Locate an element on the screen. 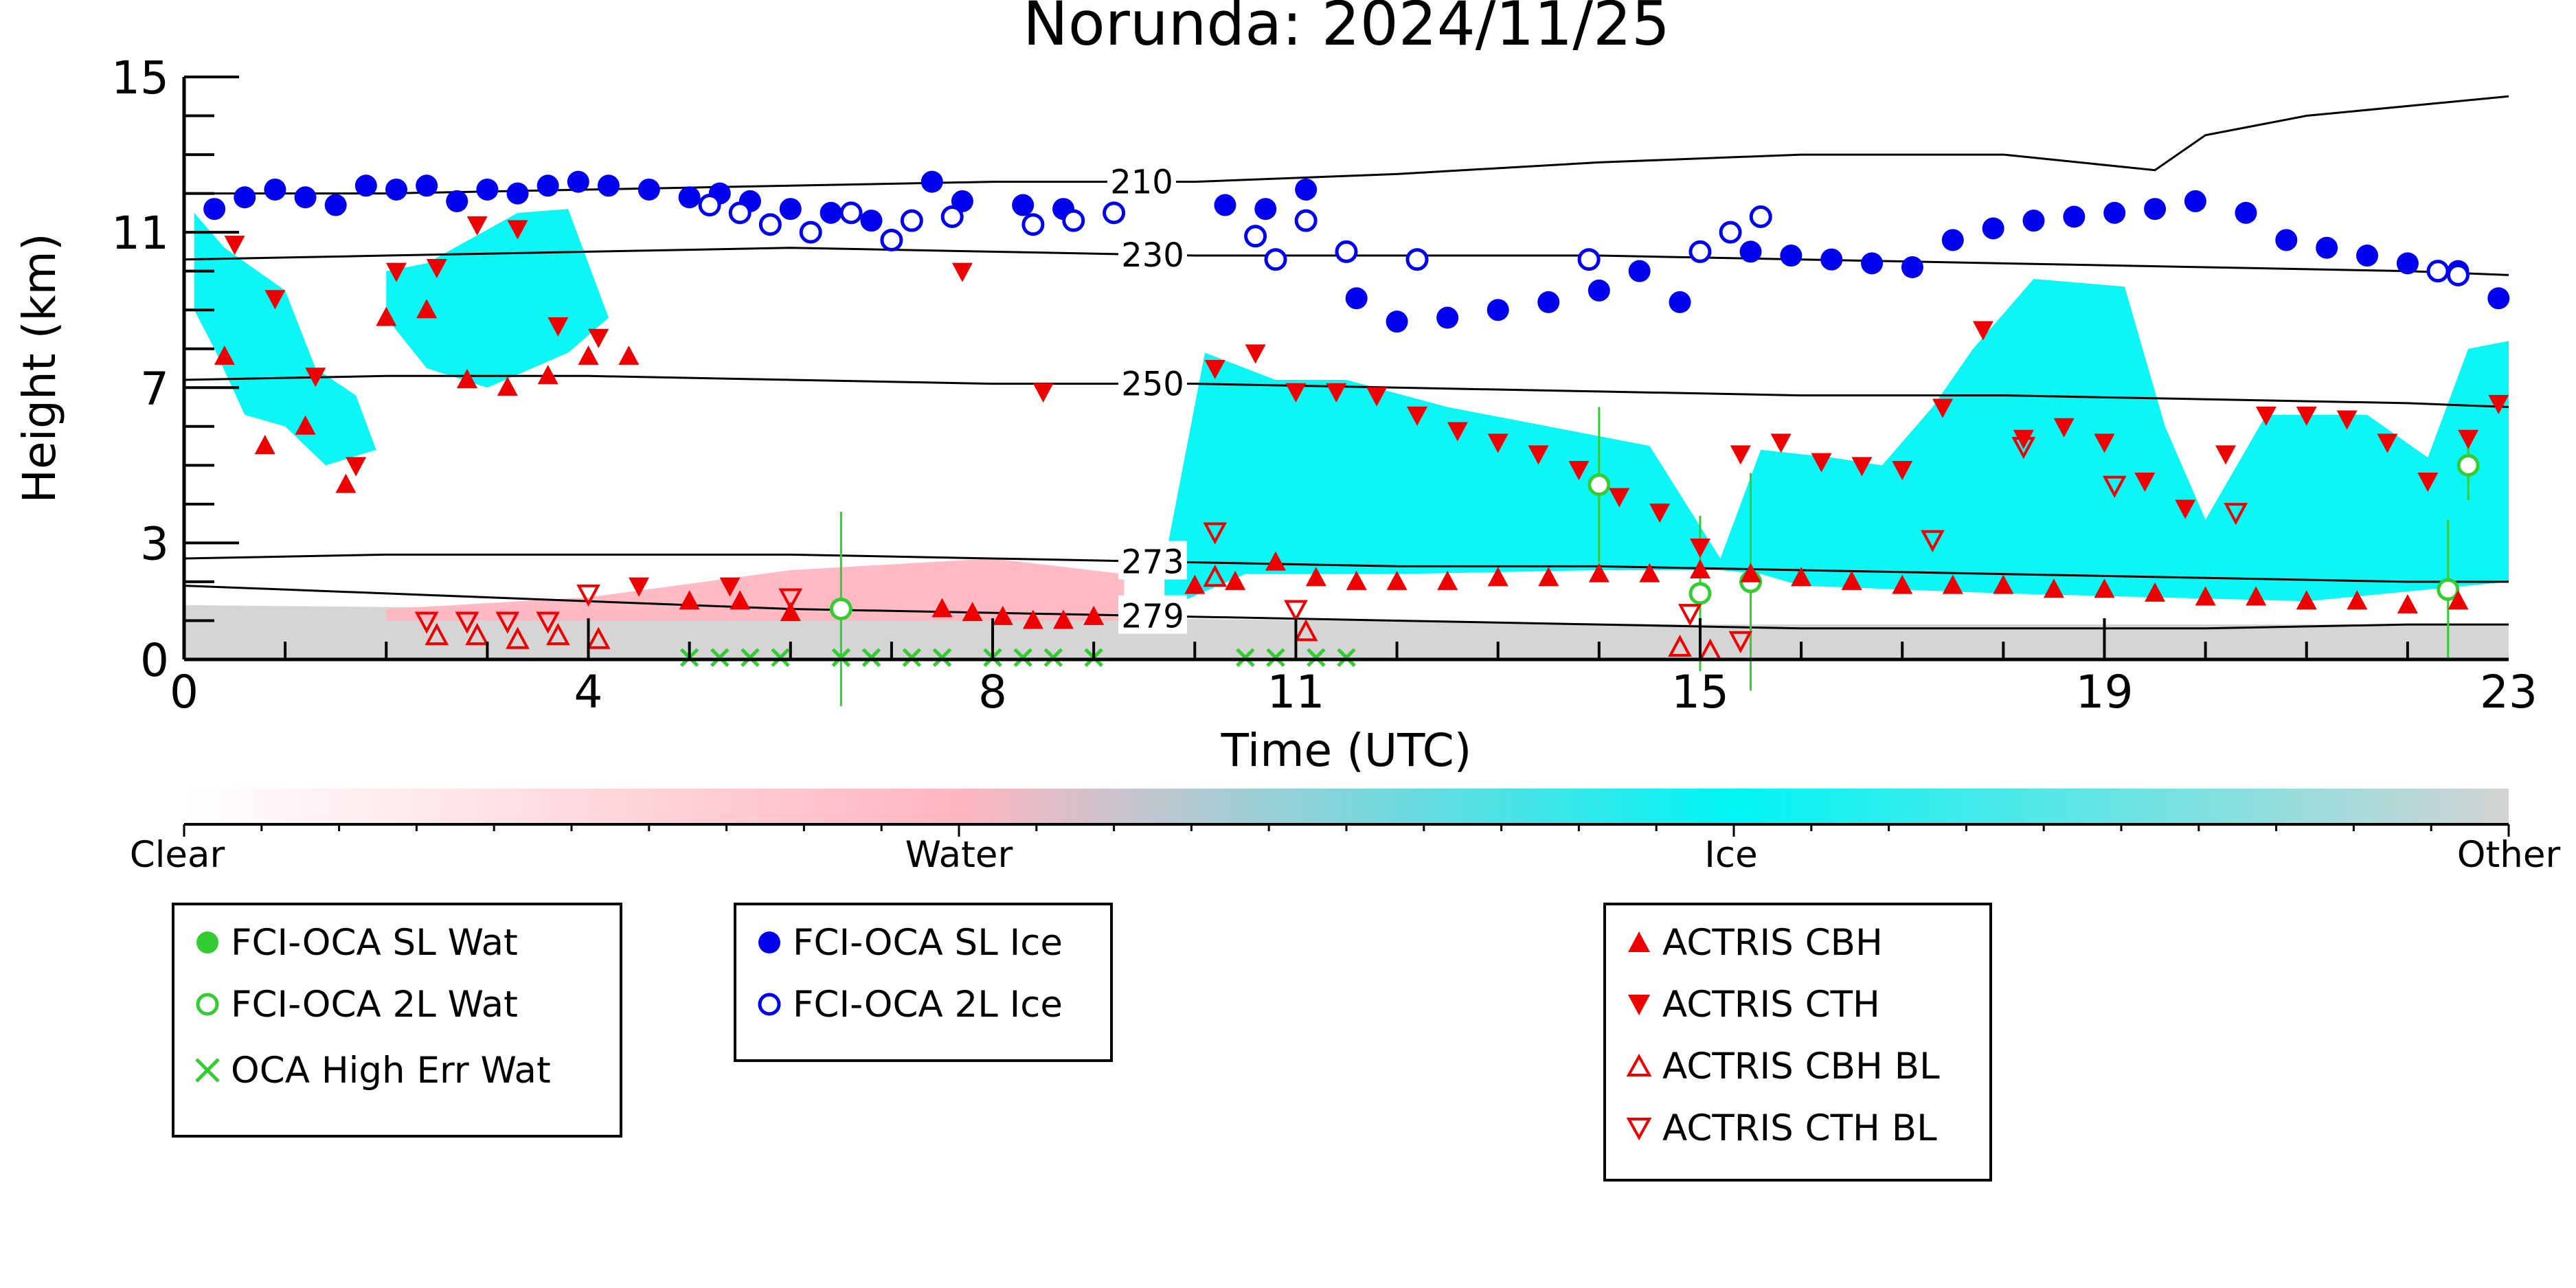 The image size is (2576, 1288). x-axis-label: Time (UTC) is located at coordinates (1346, 750).